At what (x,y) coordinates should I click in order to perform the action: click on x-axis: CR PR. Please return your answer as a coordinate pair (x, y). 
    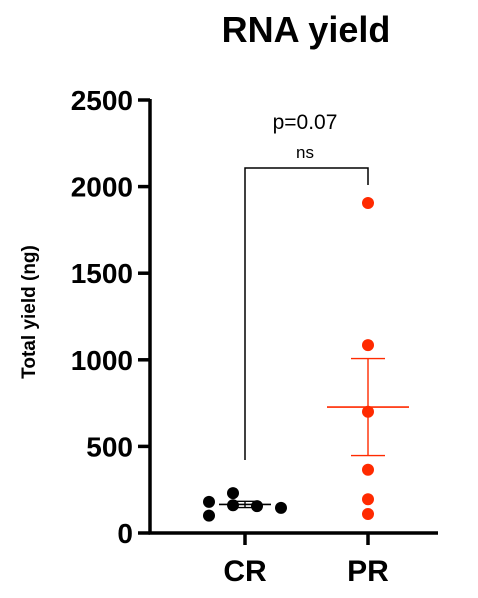
    Looking at the image, I should click on (293, 559).